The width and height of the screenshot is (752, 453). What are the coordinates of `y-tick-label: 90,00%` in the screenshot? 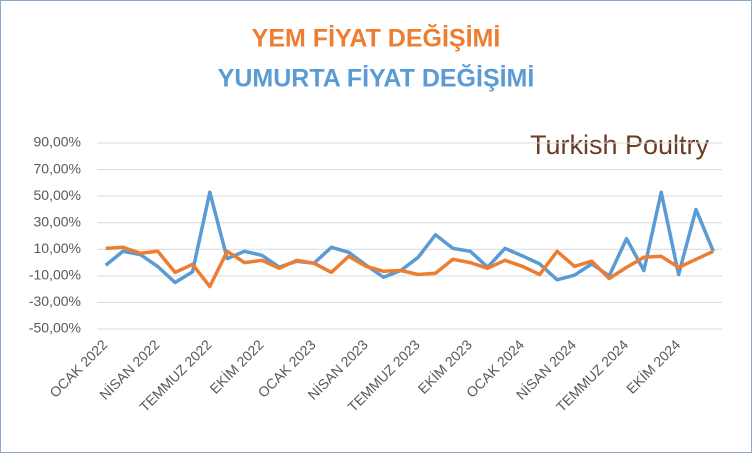 It's located at (57, 142).